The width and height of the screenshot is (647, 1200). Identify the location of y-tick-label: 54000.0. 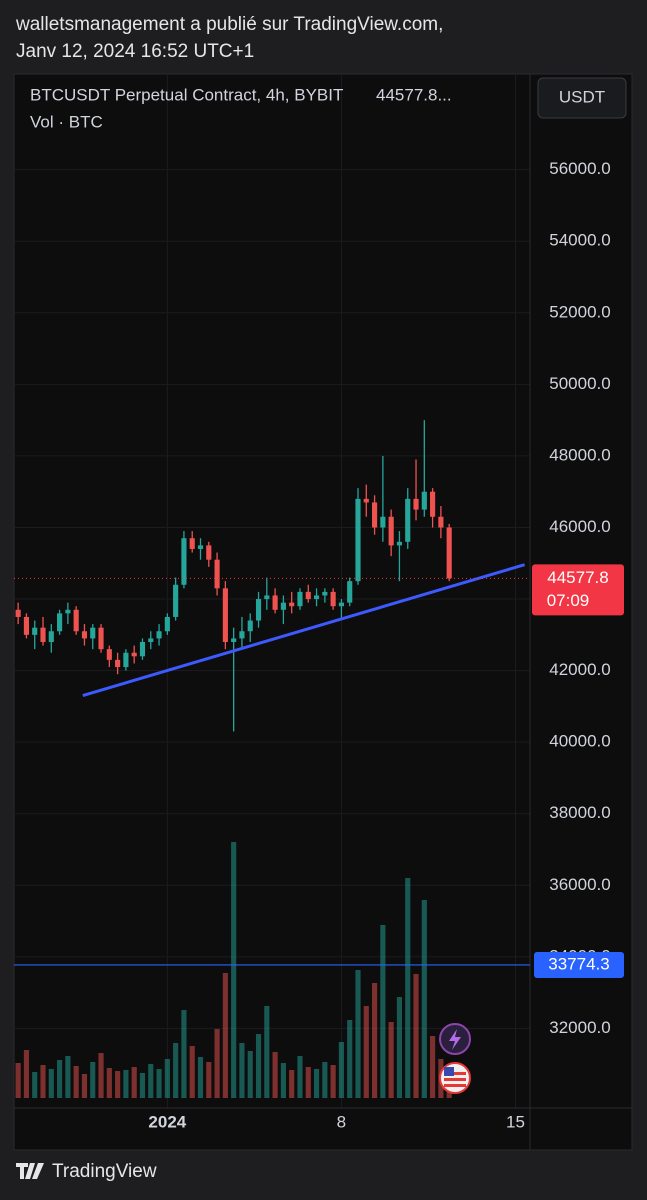
(579, 240).